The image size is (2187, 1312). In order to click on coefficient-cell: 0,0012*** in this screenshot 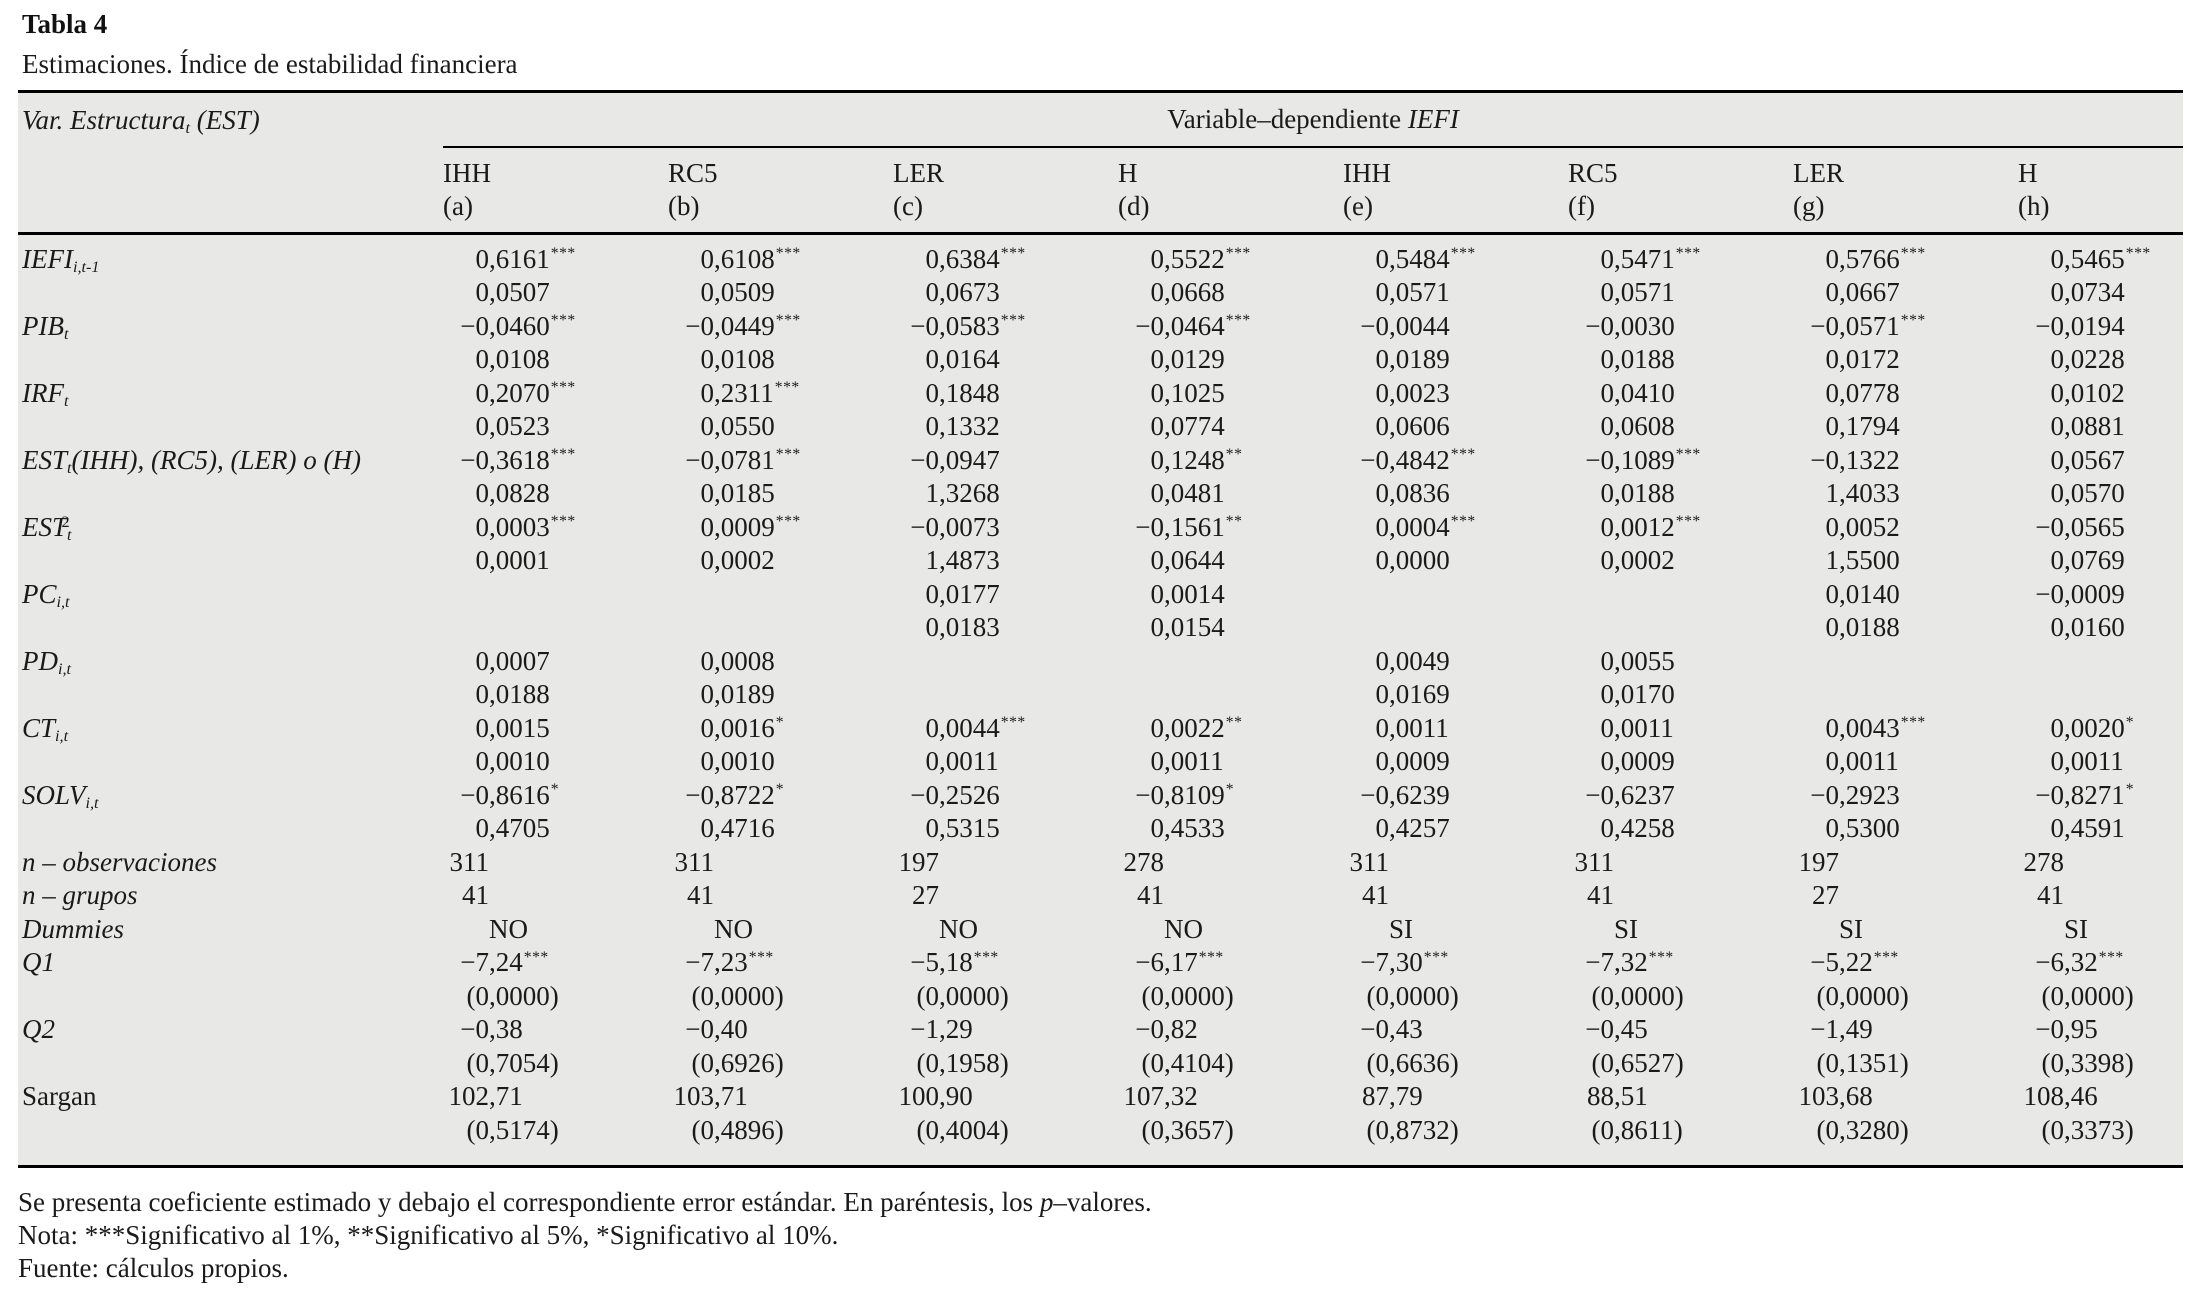, I will do `click(1680, 528)`.